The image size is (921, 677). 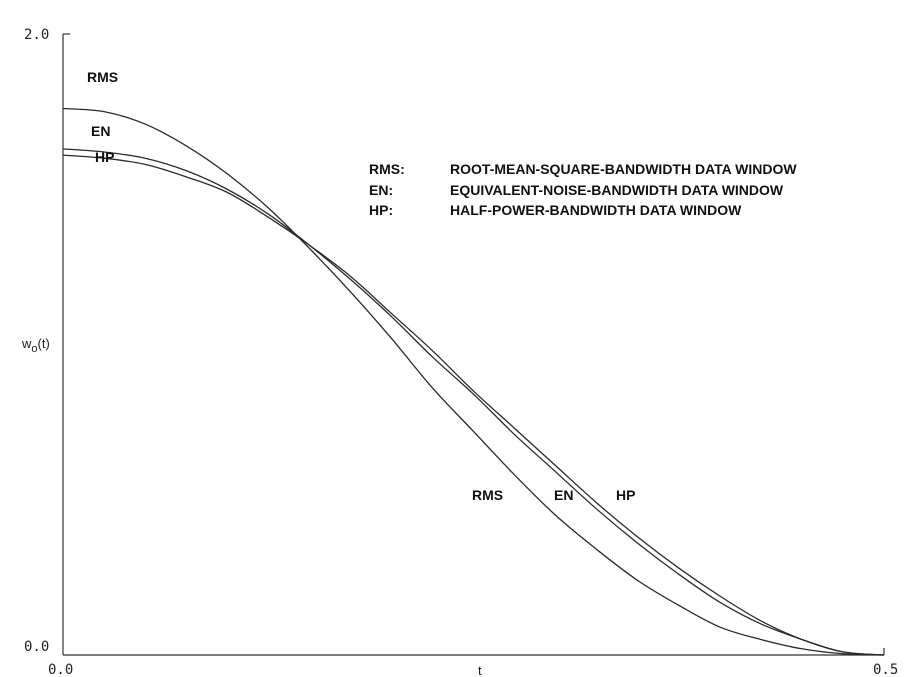 What do you see at coordinates (623, 169) in the screenshot?
I see `legend-desc-rms: ROOT-MEAN-SQUARE-BANDWIDTH DATA WINDOW` at bounding box center [623, 169].